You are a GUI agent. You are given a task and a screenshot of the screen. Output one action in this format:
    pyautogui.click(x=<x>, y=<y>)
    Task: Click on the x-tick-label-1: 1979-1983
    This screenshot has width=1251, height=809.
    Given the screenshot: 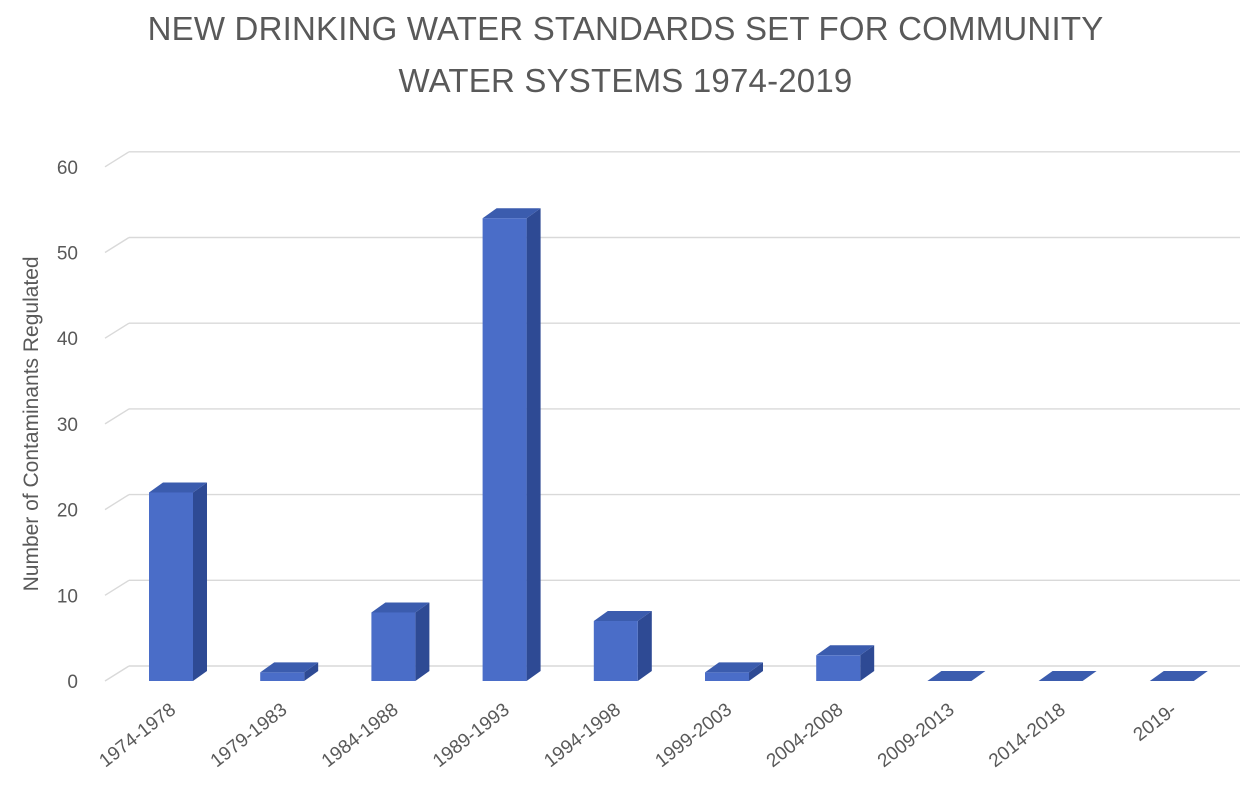 What is the action you would take?
    pyautogui.click(x=249, y=735)
    